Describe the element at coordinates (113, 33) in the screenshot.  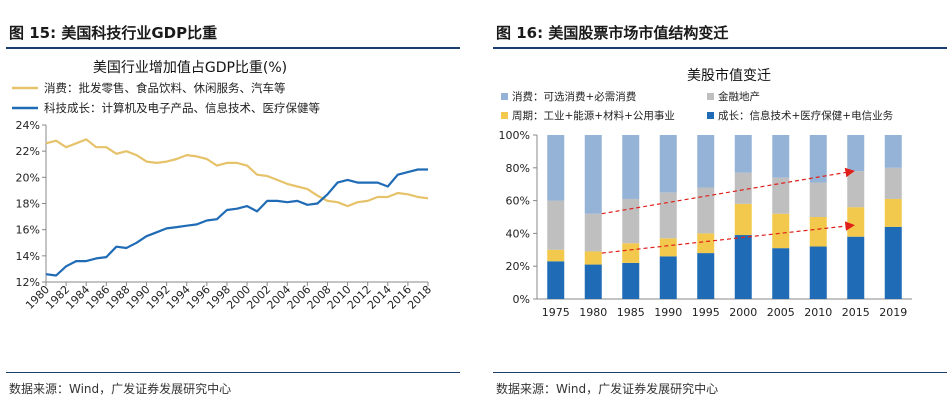
I see `figure-title: 图 15: 美国科技行业GDP比重` at that location.